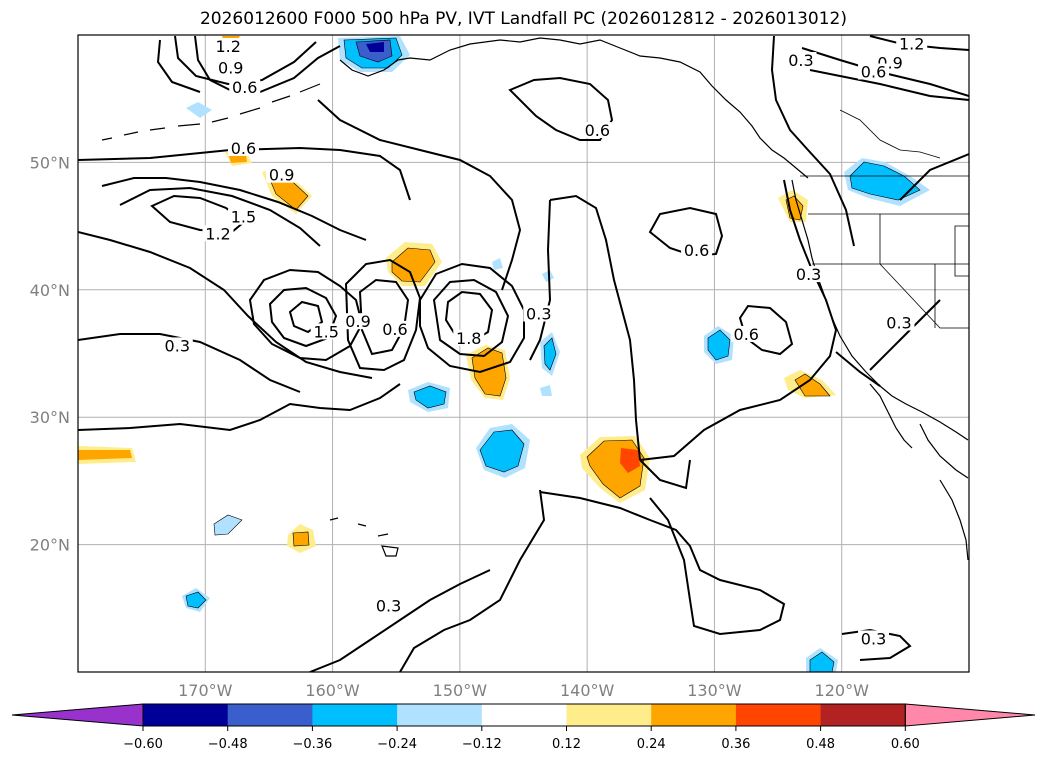 The height and width of the screenshot is (765, 1047). Describe the element at coordinates (970, 715) in the screenshot. I see `colorbar-extend-high` at that location.